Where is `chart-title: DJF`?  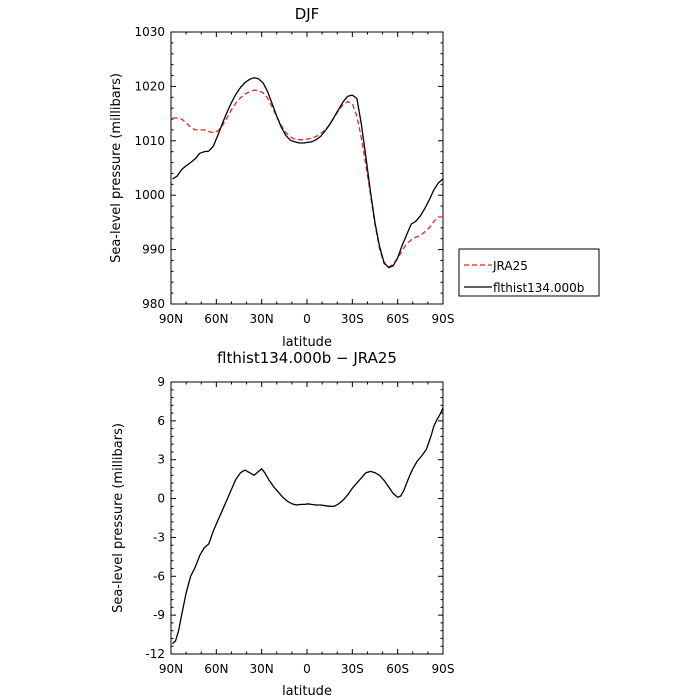 chart-title: DJF is located at coordinates (307, 14).